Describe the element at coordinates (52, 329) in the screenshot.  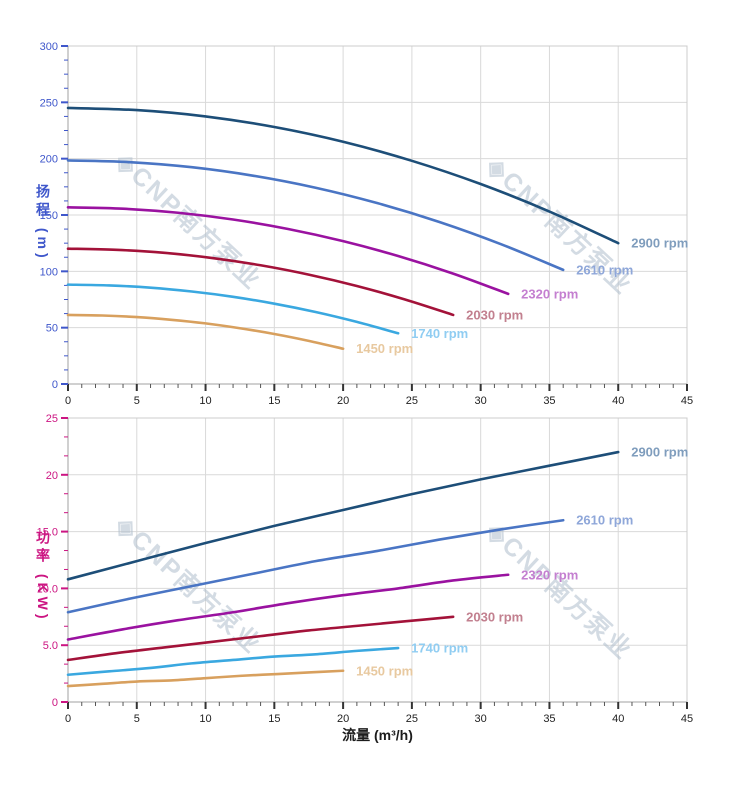
I see `y-tick-label: 50` at that location.